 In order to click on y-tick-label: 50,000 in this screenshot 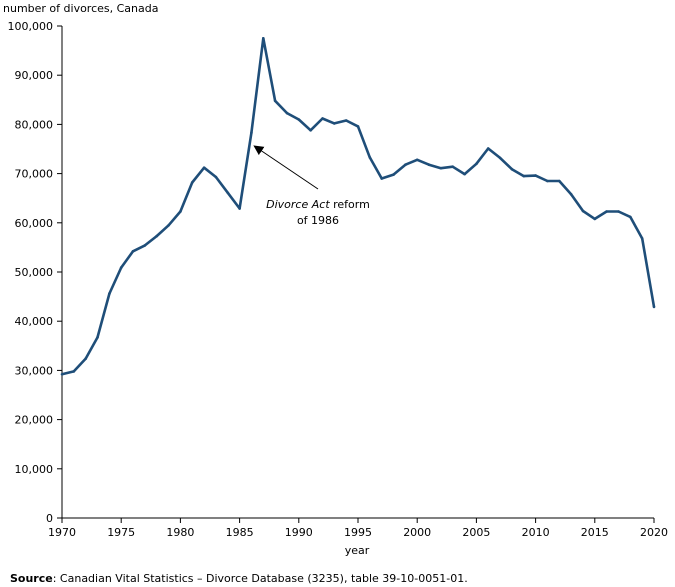, I will do `click(34, 272)`.